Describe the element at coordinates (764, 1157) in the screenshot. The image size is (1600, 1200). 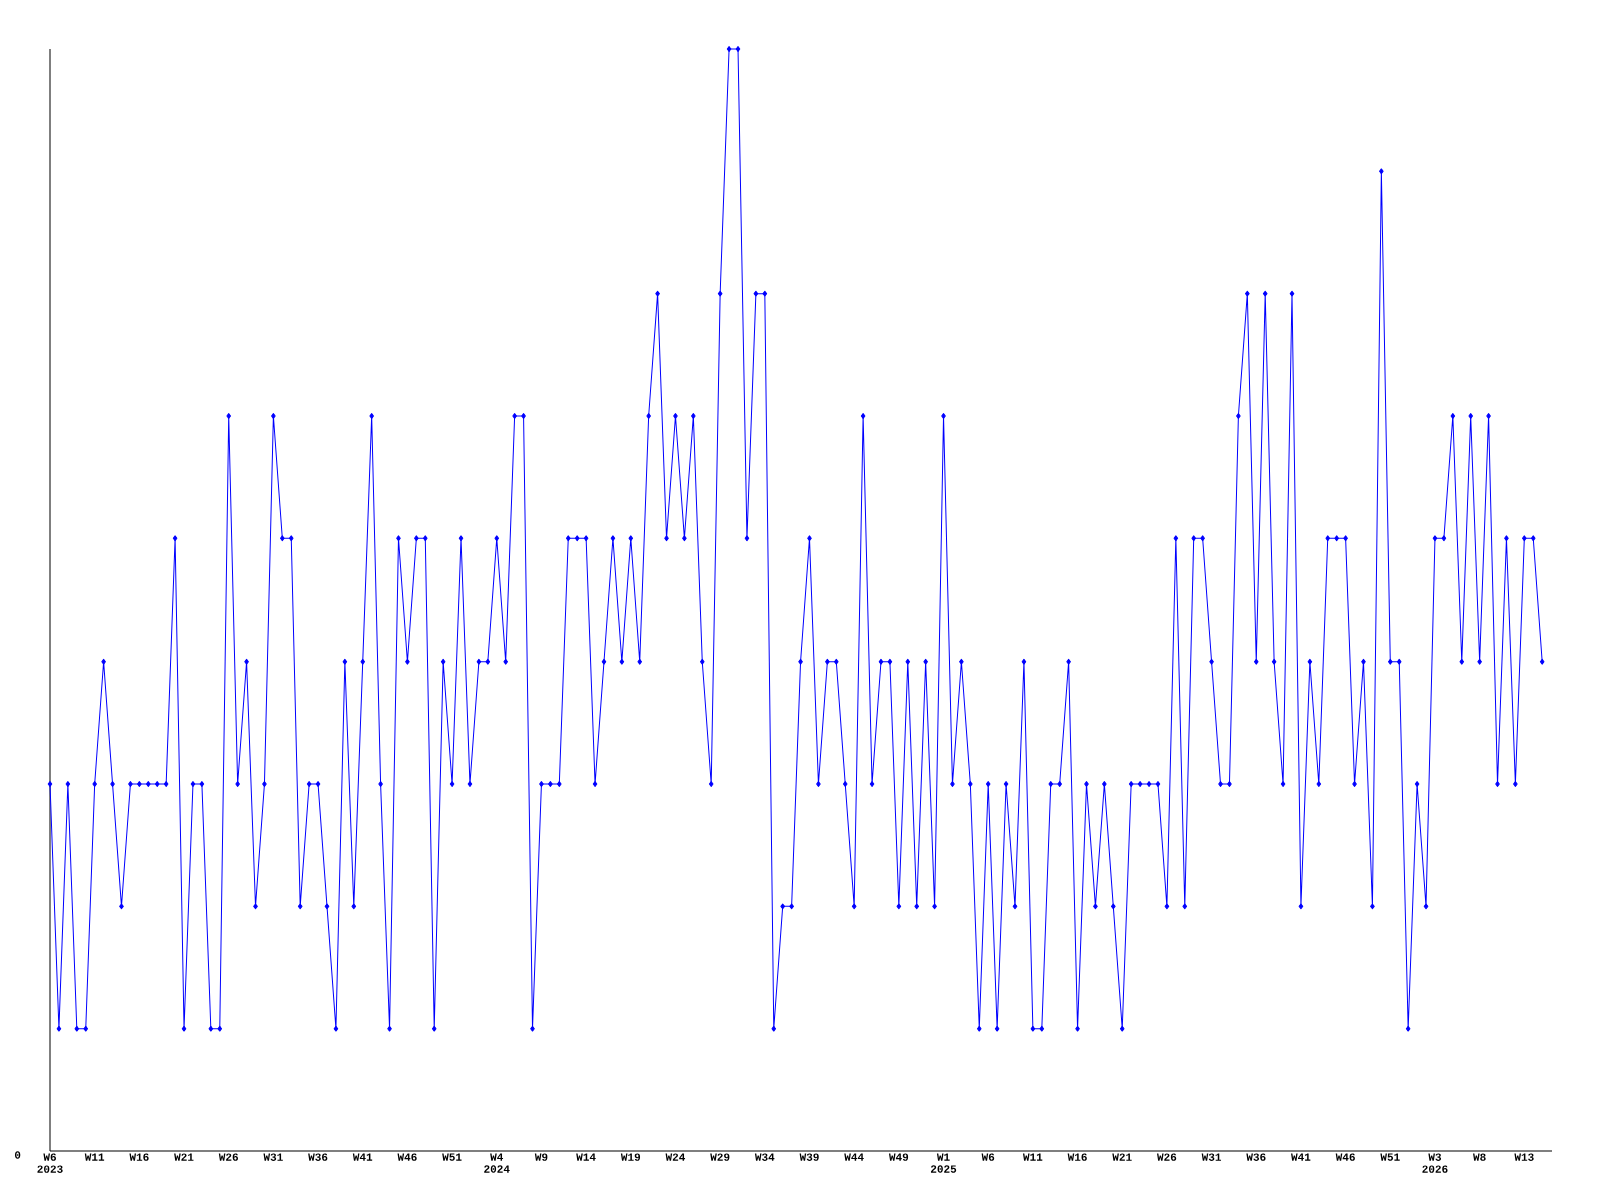
I see `x-tick-label: W34` at that location.